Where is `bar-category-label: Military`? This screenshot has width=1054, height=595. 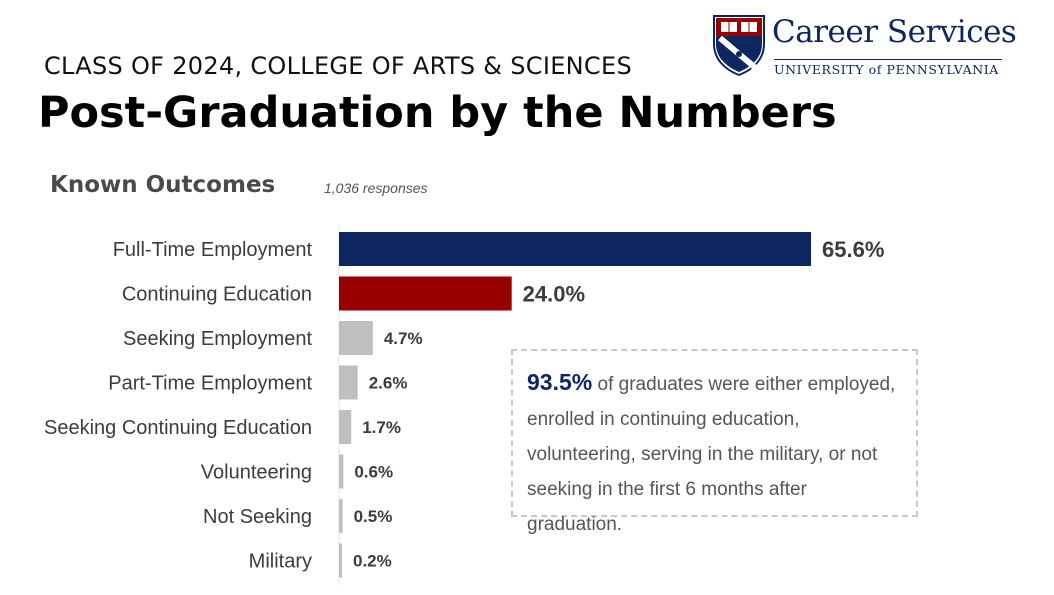 bar-category-label: Military is located at coordinates (280, 562).